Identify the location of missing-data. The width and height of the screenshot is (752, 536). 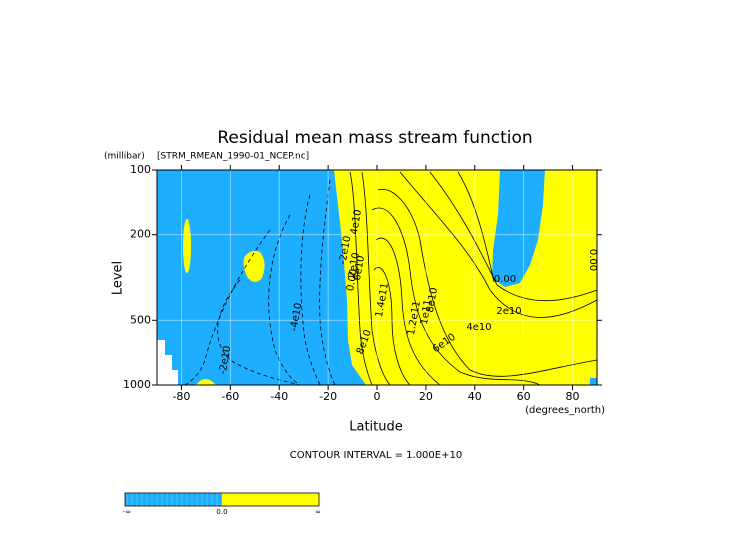
(167, 362).